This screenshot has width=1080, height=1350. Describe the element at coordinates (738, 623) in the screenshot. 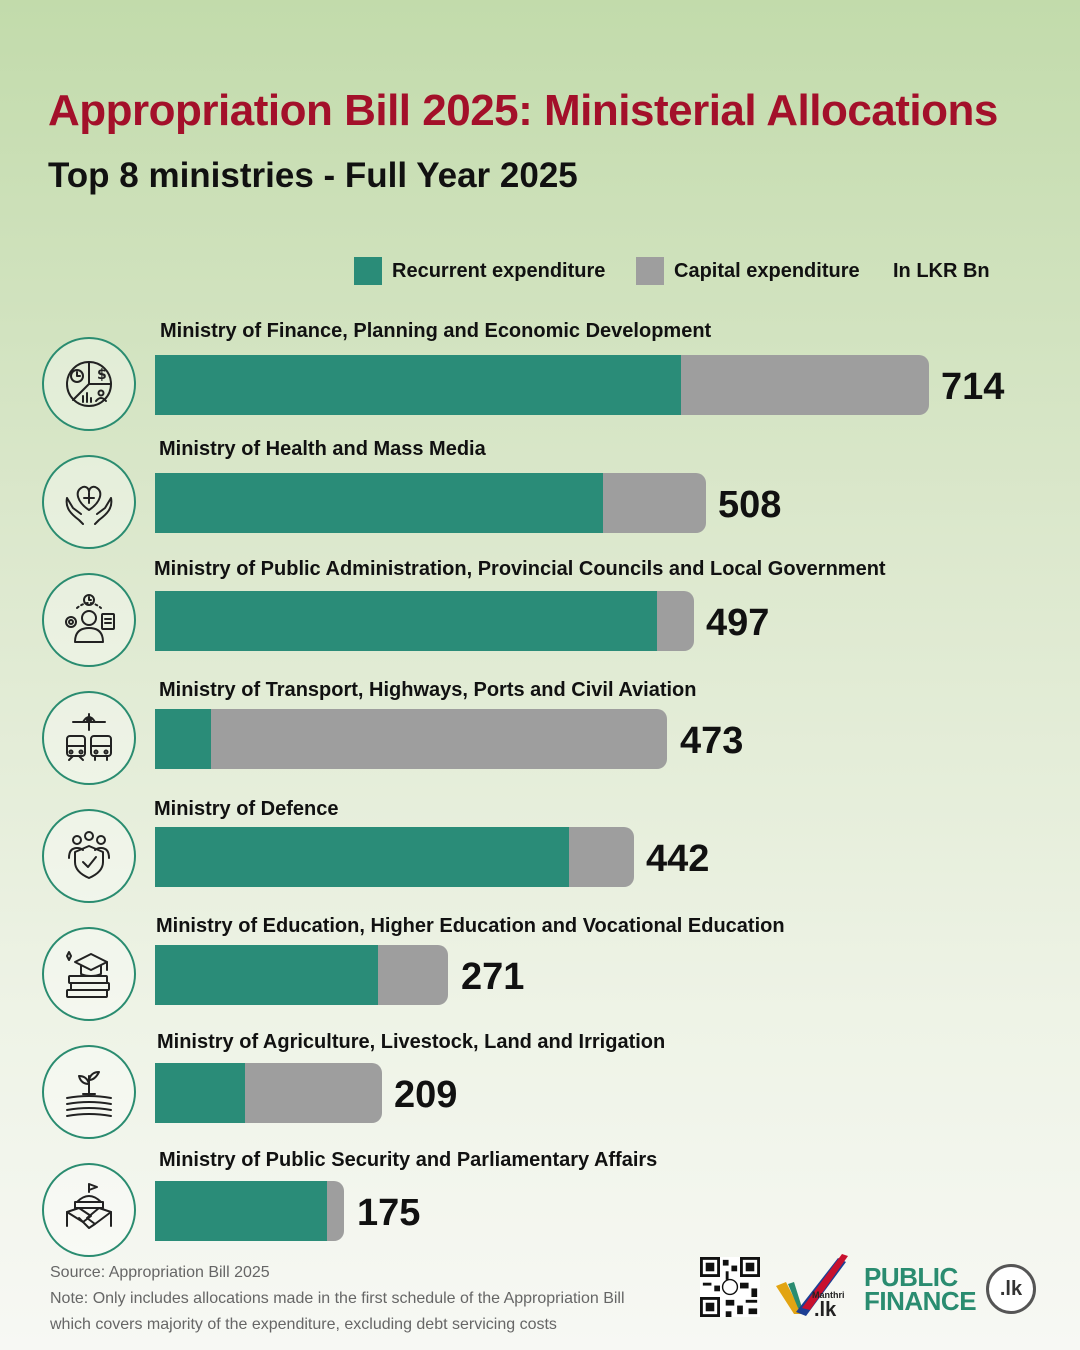

I see `data-label: 497` at that location.